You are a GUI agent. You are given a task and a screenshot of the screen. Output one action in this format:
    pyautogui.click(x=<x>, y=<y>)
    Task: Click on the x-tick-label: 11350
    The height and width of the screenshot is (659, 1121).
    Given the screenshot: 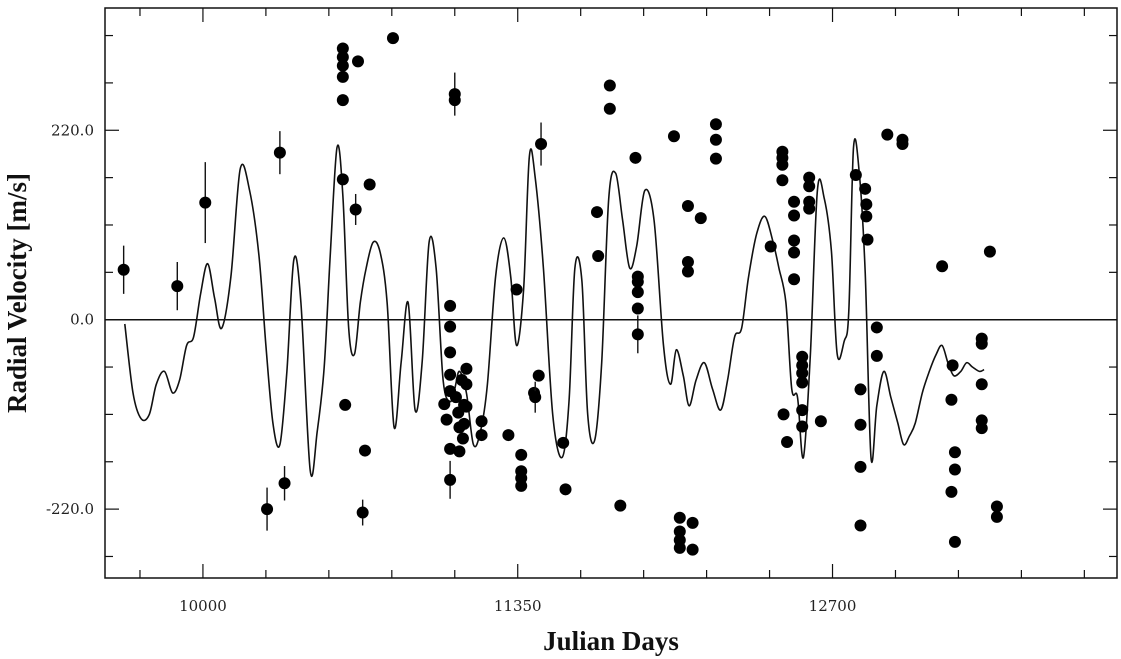 What is the action you would take?
    pyautogui.click(x=518, y=606)
    